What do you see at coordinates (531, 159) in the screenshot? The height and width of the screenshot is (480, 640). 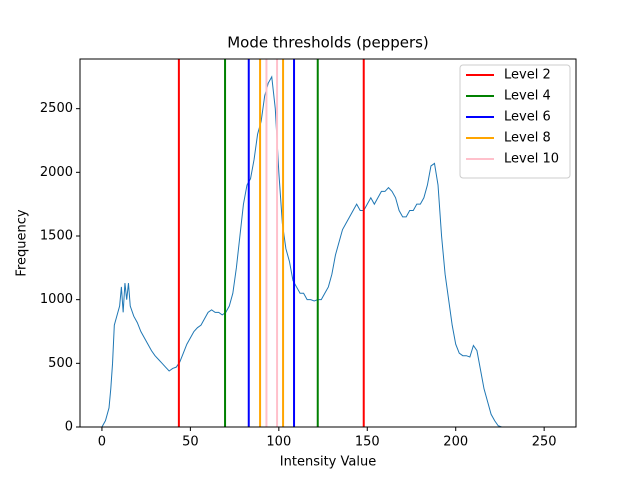 I see `legend-label: Level 10` at bounding box center [531, 159].